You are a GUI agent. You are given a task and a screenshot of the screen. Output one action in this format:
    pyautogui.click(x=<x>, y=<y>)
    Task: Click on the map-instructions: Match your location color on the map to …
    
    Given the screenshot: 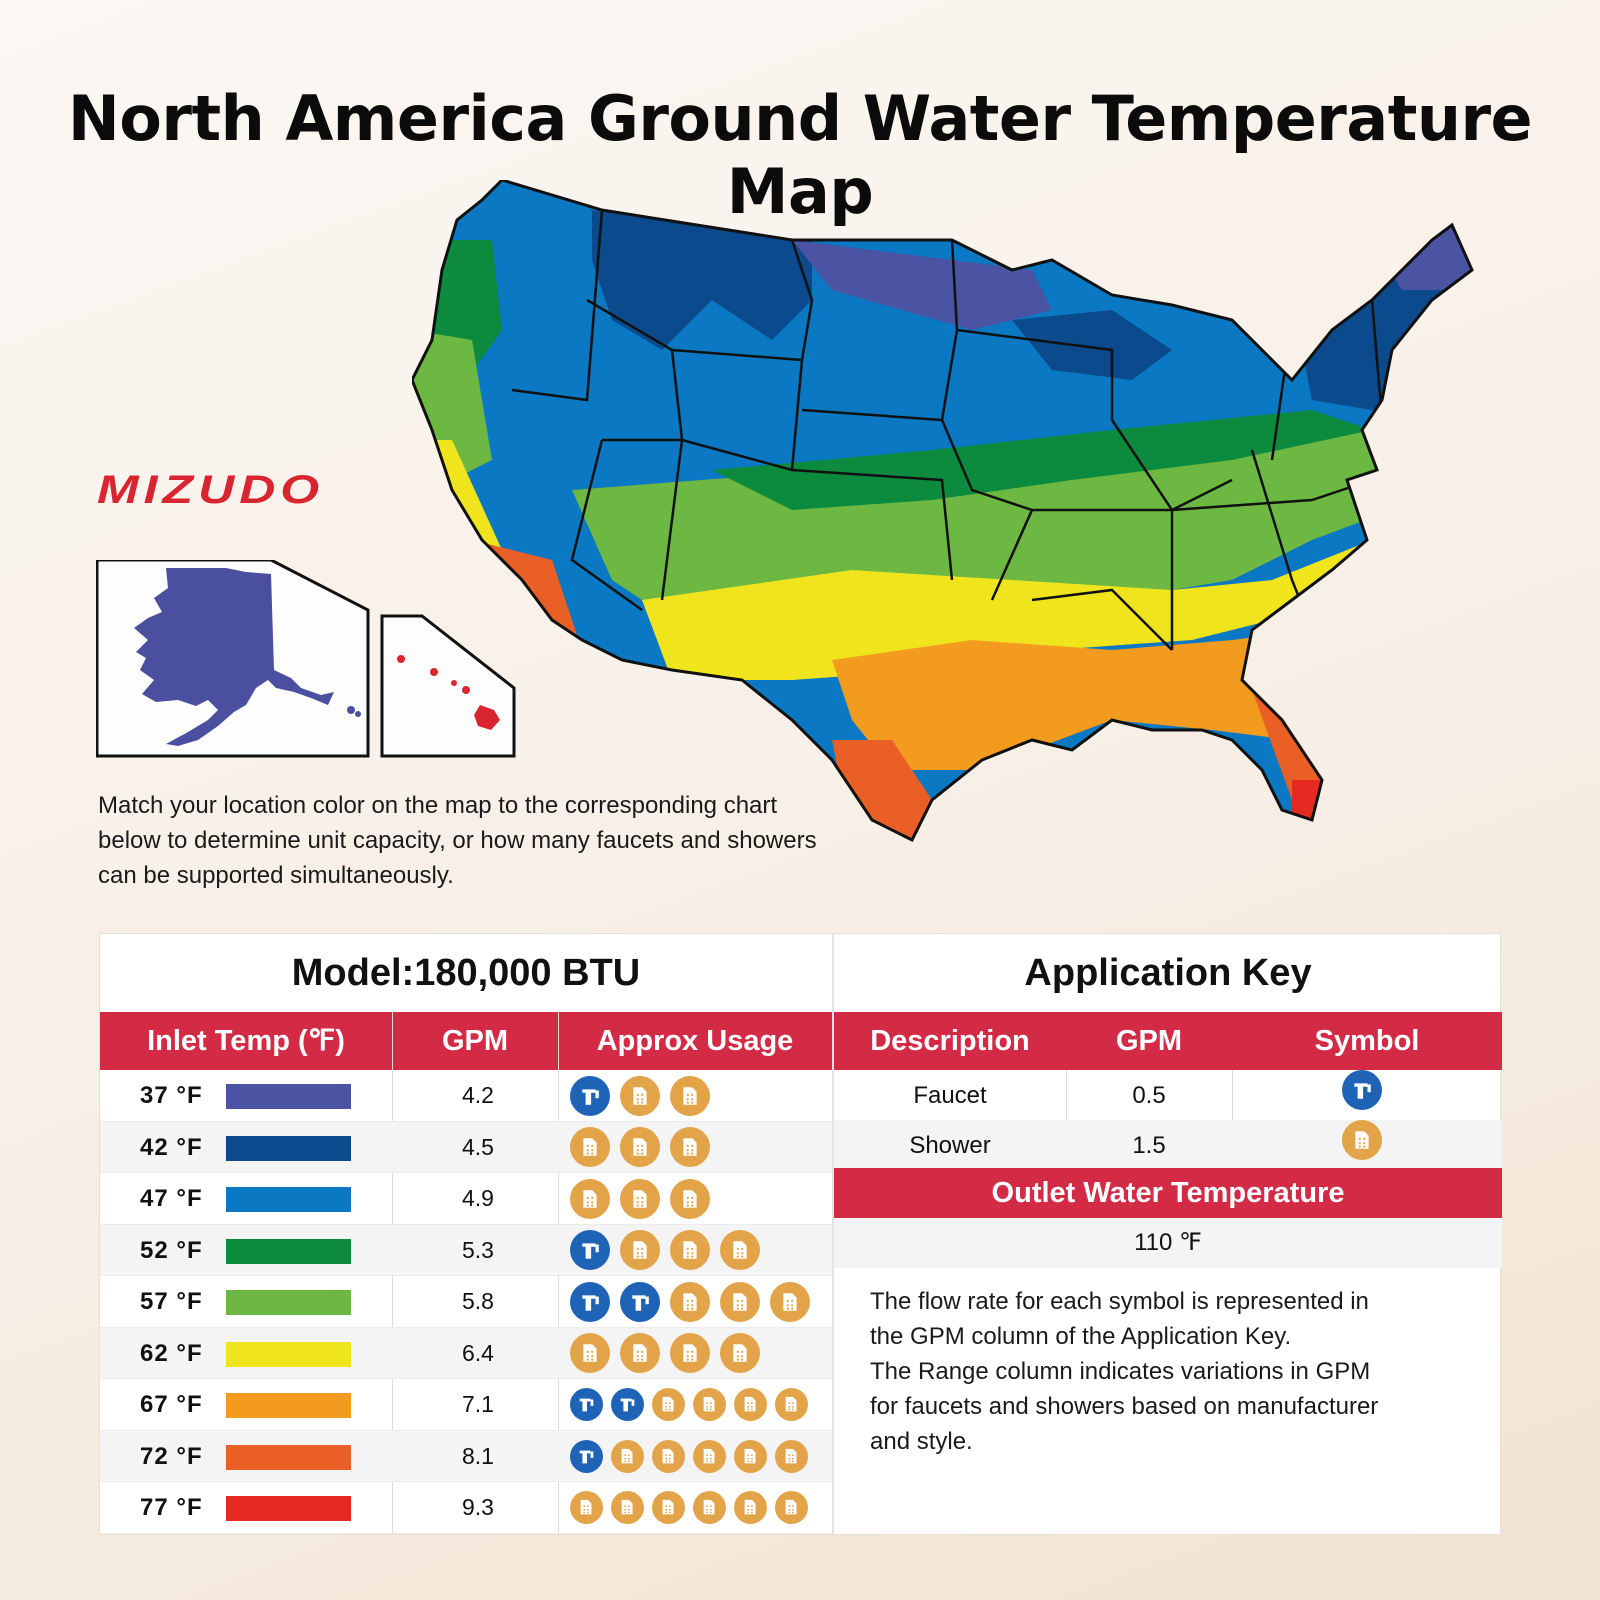 What is the action you would take?
    pyautogui.click(x=457, y=840)
    